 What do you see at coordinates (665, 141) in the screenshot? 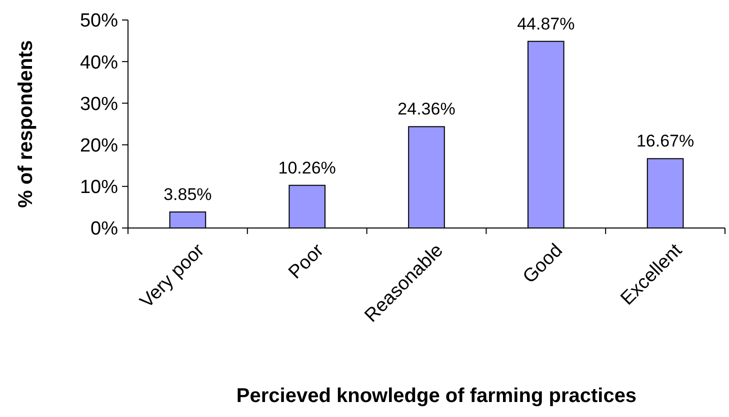
I see `data-label: 16.67%` at bounding box center [665, 141].